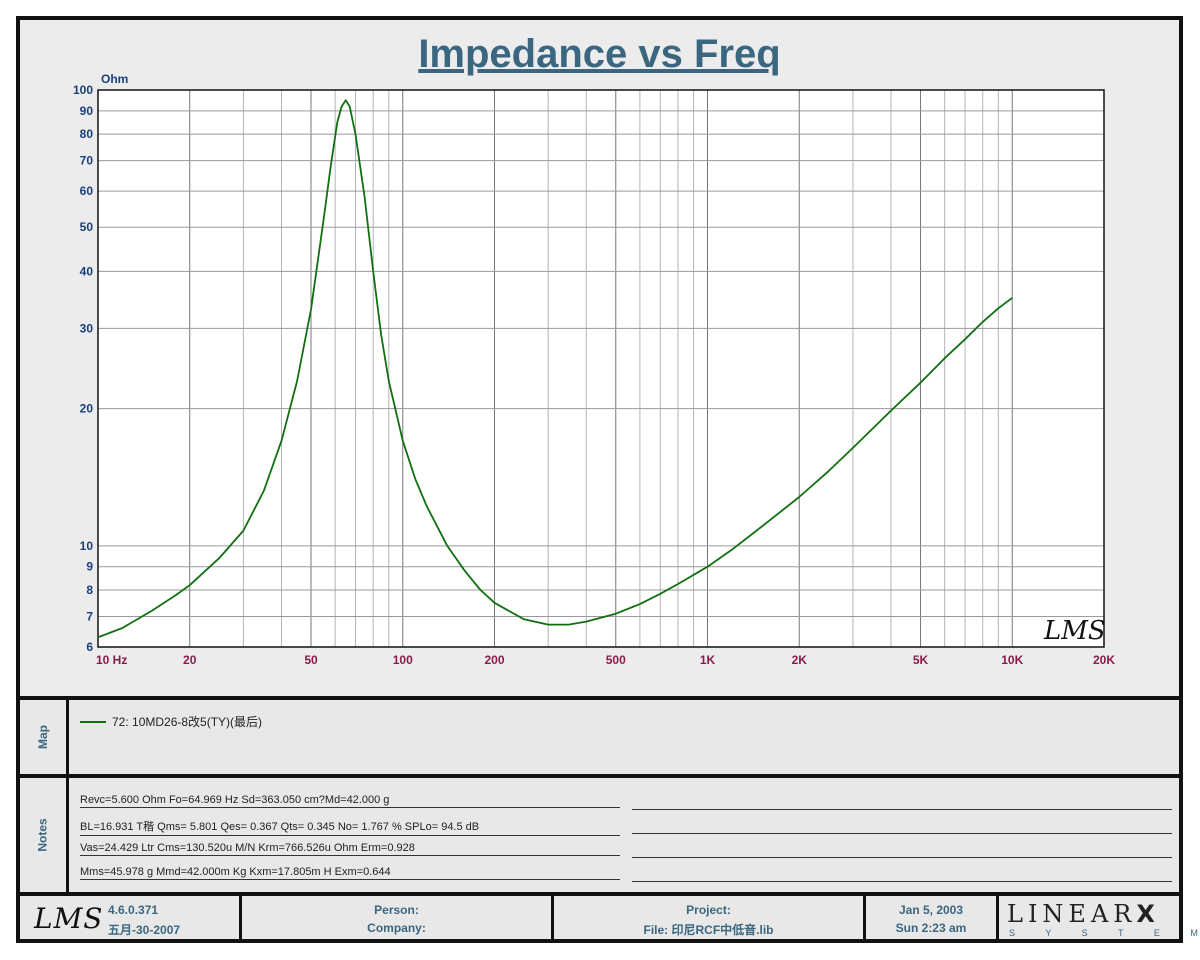 The image size is (1200, 960). I want to click on x-tick-label: 50, so click(311, 660).